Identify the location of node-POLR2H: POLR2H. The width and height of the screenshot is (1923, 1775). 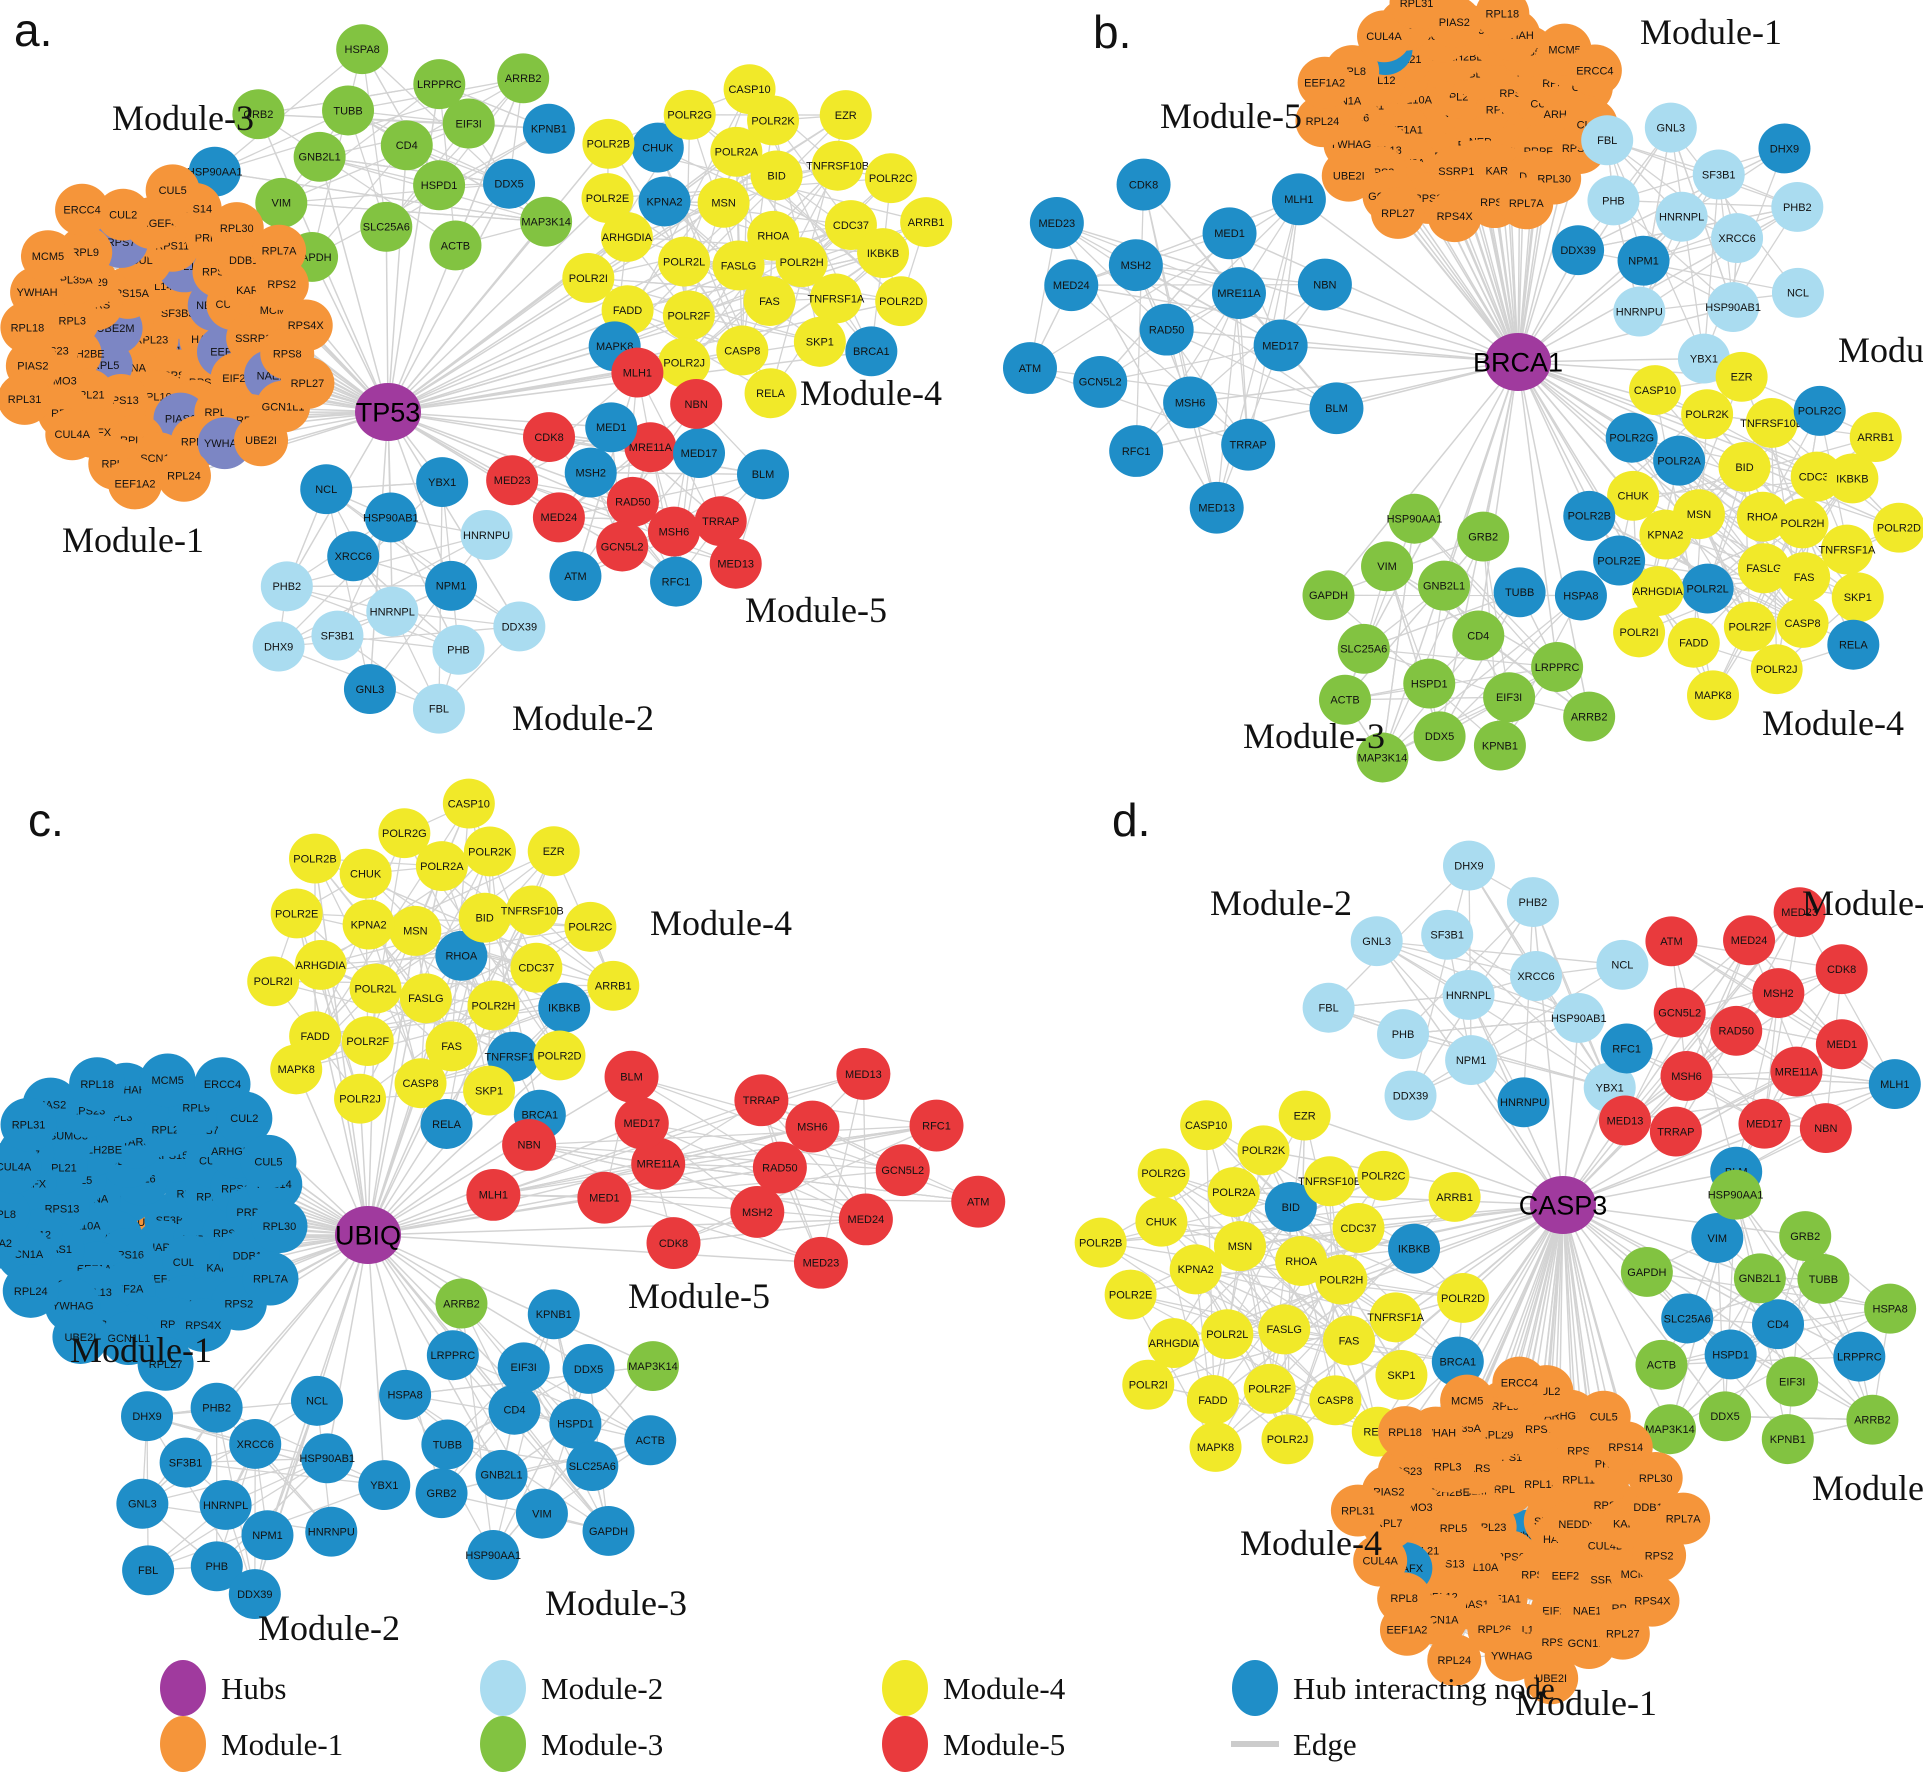
(1341, 1279).